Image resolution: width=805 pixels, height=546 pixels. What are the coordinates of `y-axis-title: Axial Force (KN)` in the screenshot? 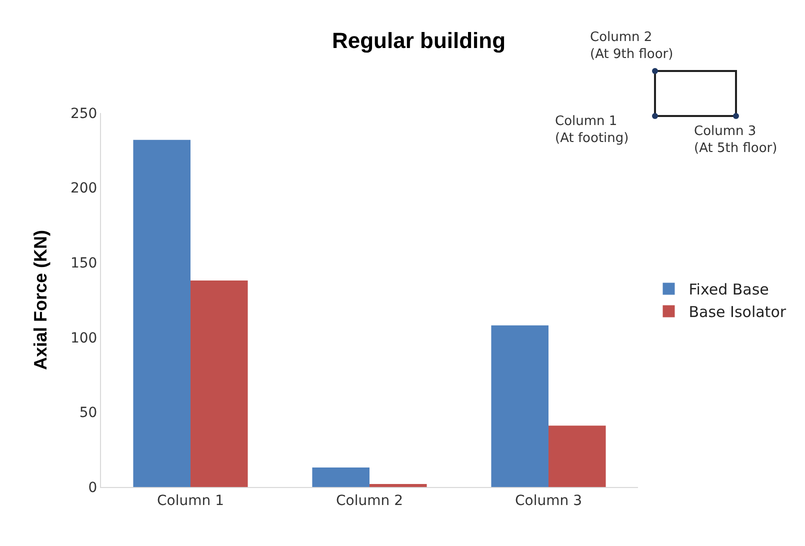 It's located at (40, 300).